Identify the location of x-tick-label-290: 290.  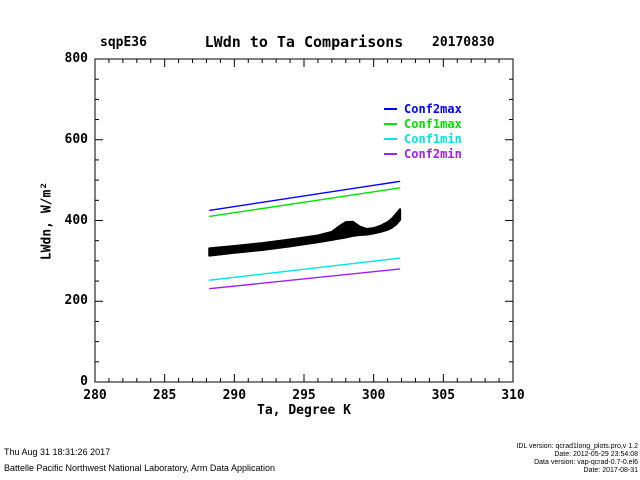
(234, 395).